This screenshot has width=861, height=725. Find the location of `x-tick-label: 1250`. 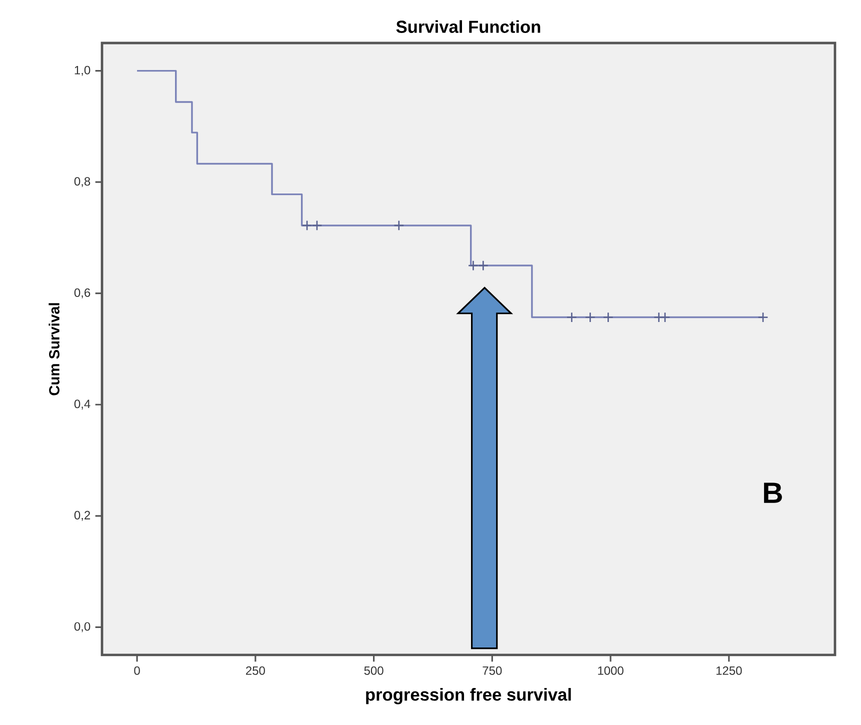

x-tick-label: 1250 is located at coordinates (729, 670).